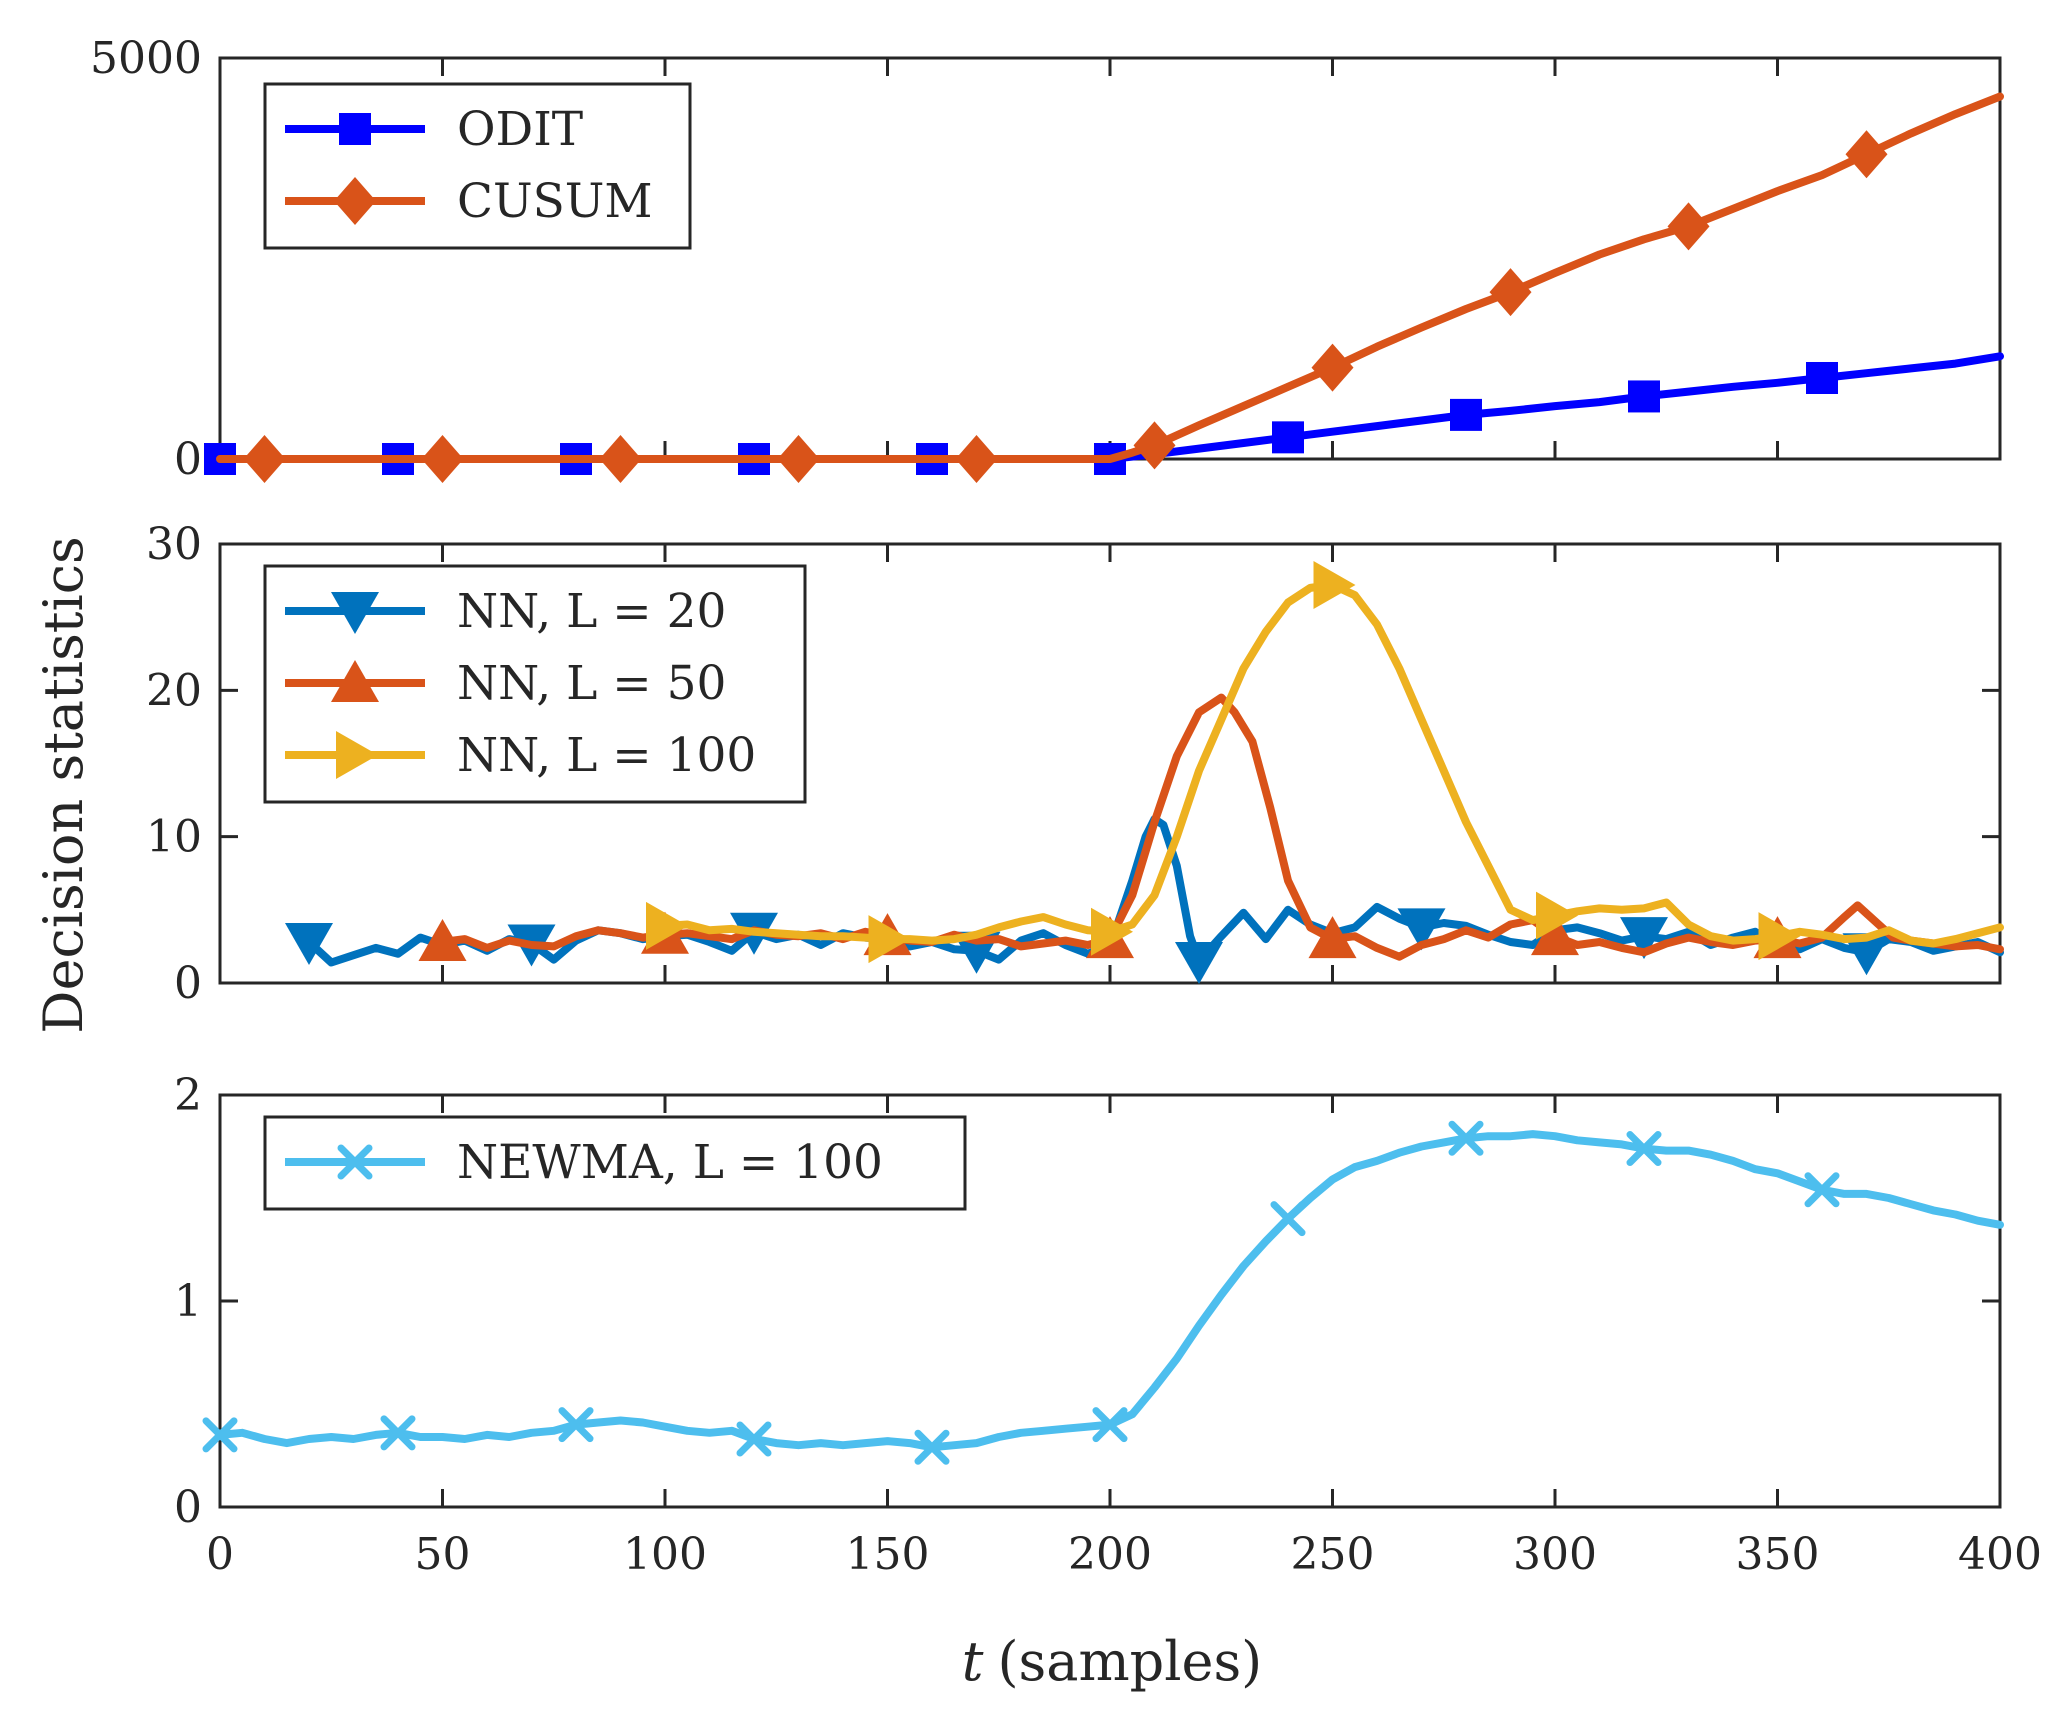  I want to click on x-tick-label: 250, so click(1333, 1554).